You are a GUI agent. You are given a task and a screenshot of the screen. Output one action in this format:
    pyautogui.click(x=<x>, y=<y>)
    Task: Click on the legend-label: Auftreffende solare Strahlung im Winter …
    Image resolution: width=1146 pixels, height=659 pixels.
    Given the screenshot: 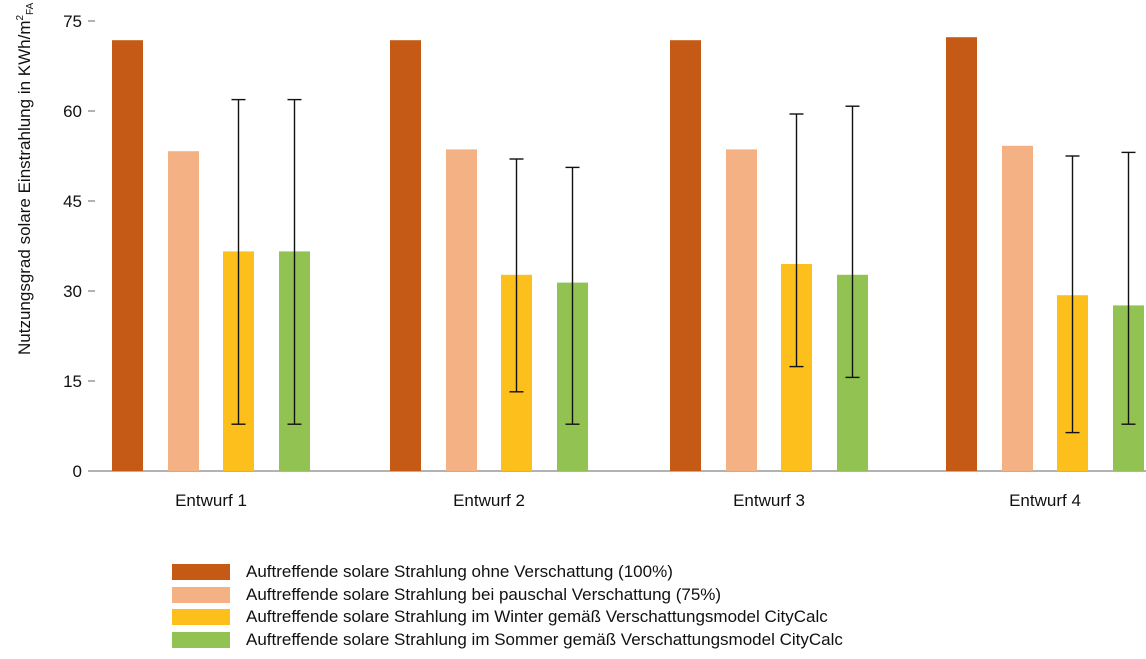 What is the action you would take?
    pyautogui.click(x=537, y=617)
    